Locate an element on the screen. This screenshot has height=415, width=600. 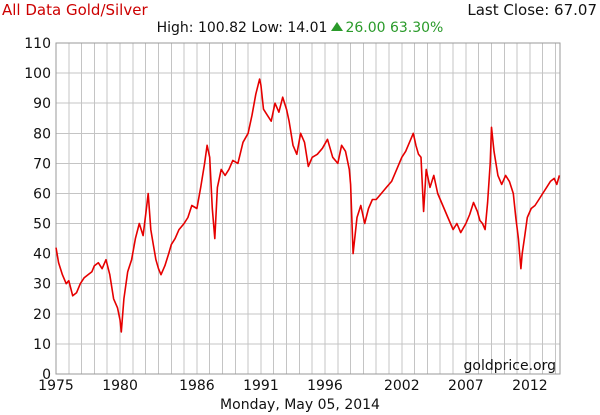
high-low-stats: High: 100.82 Low: 14.01 26.00 63.30% is located at coordinates (300, 28).